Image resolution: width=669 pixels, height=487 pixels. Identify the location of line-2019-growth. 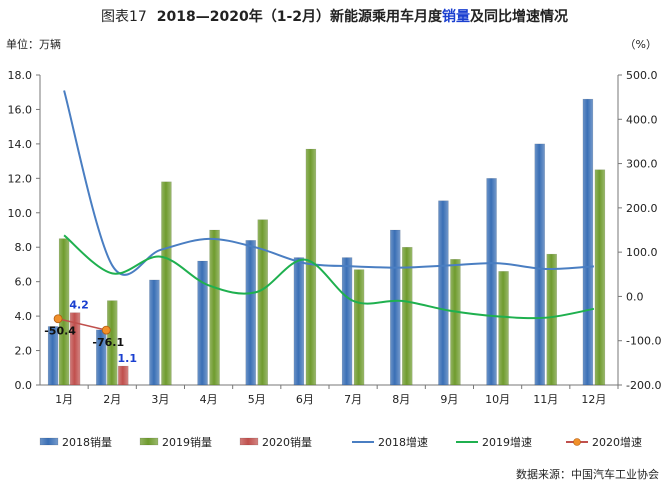
(329, 277).